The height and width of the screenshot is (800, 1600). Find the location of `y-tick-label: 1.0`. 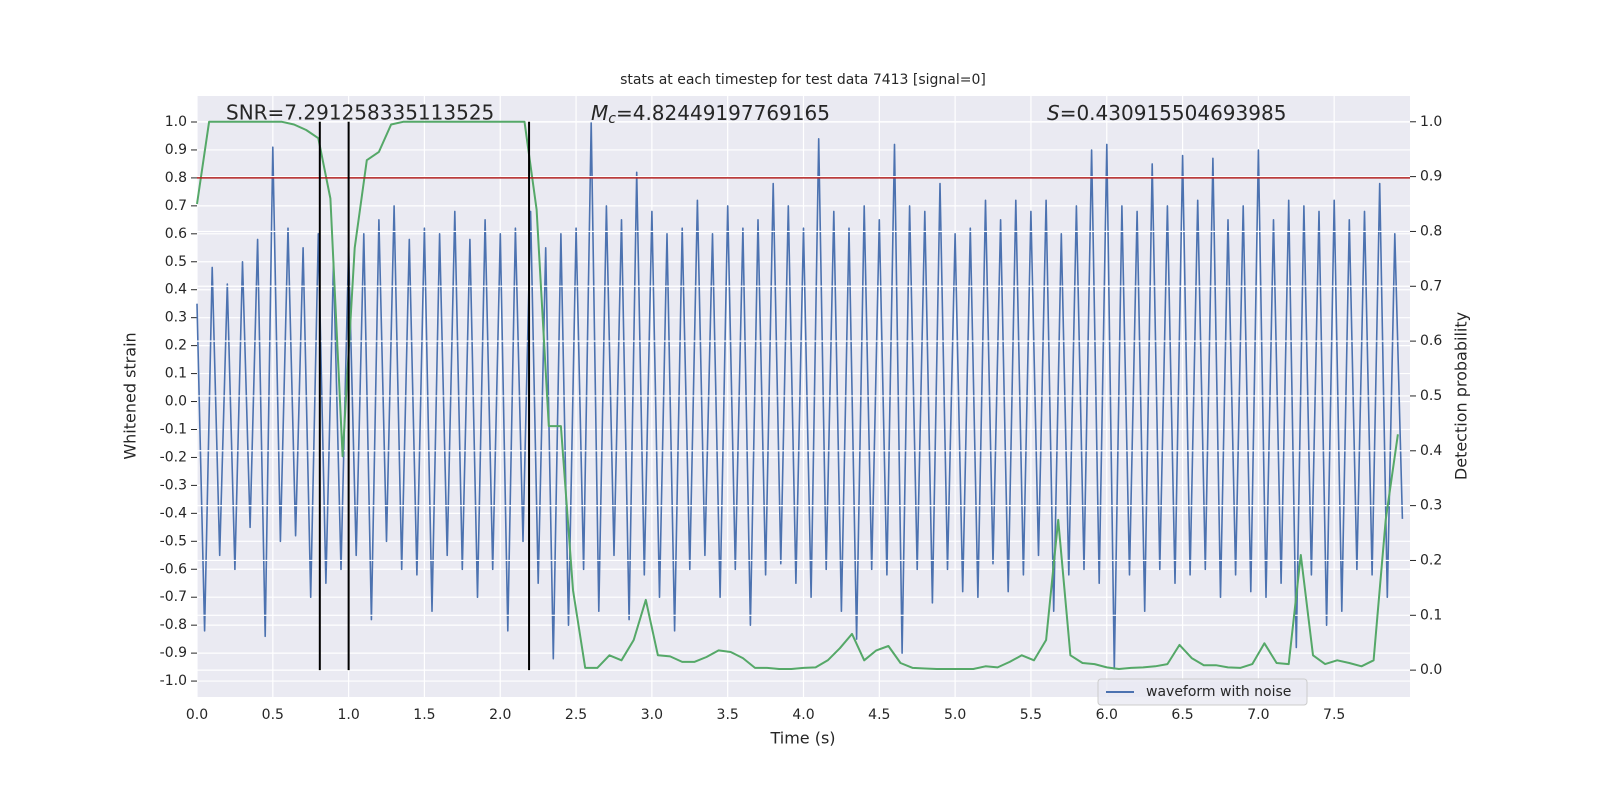

y-tick-label: 1.0 is located at coordinates (176, 122).